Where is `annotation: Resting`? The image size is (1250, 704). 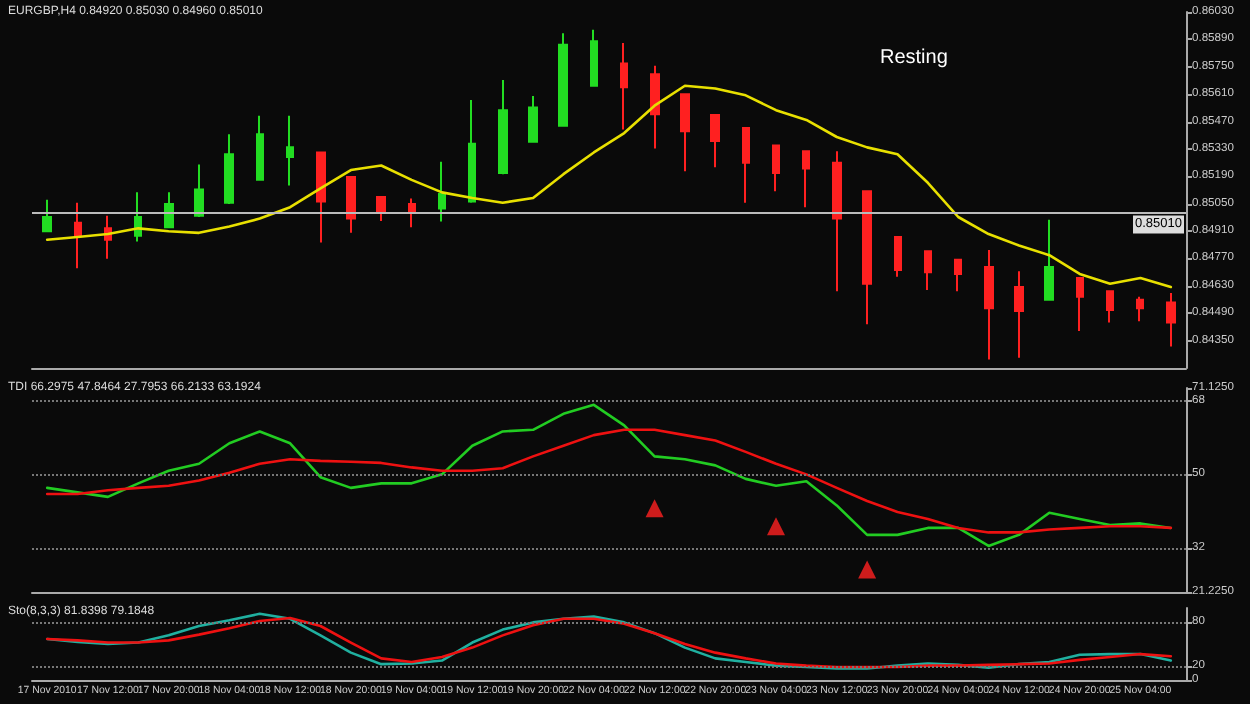 annotation: Resting is located at coordinates (914, 58).